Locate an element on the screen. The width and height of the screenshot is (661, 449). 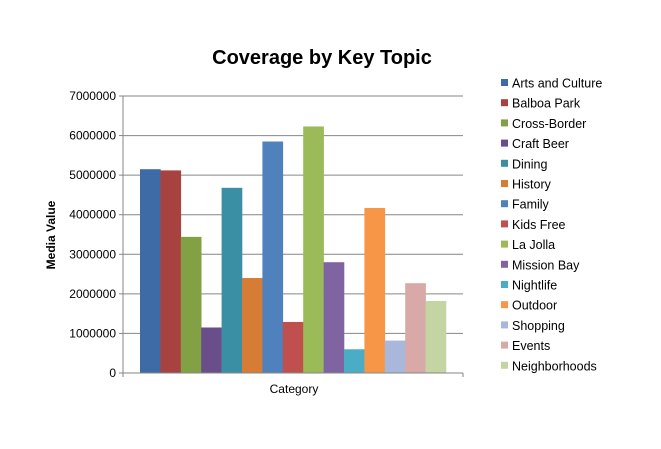
legend-swatch-craft-beer is located at coordinates (504, 143).